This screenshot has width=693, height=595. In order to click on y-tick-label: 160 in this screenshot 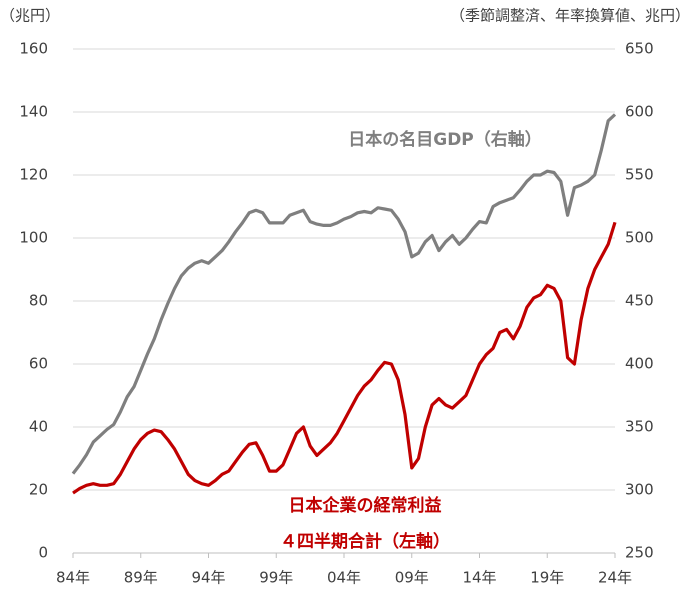, I will do `click(33, 49)`.